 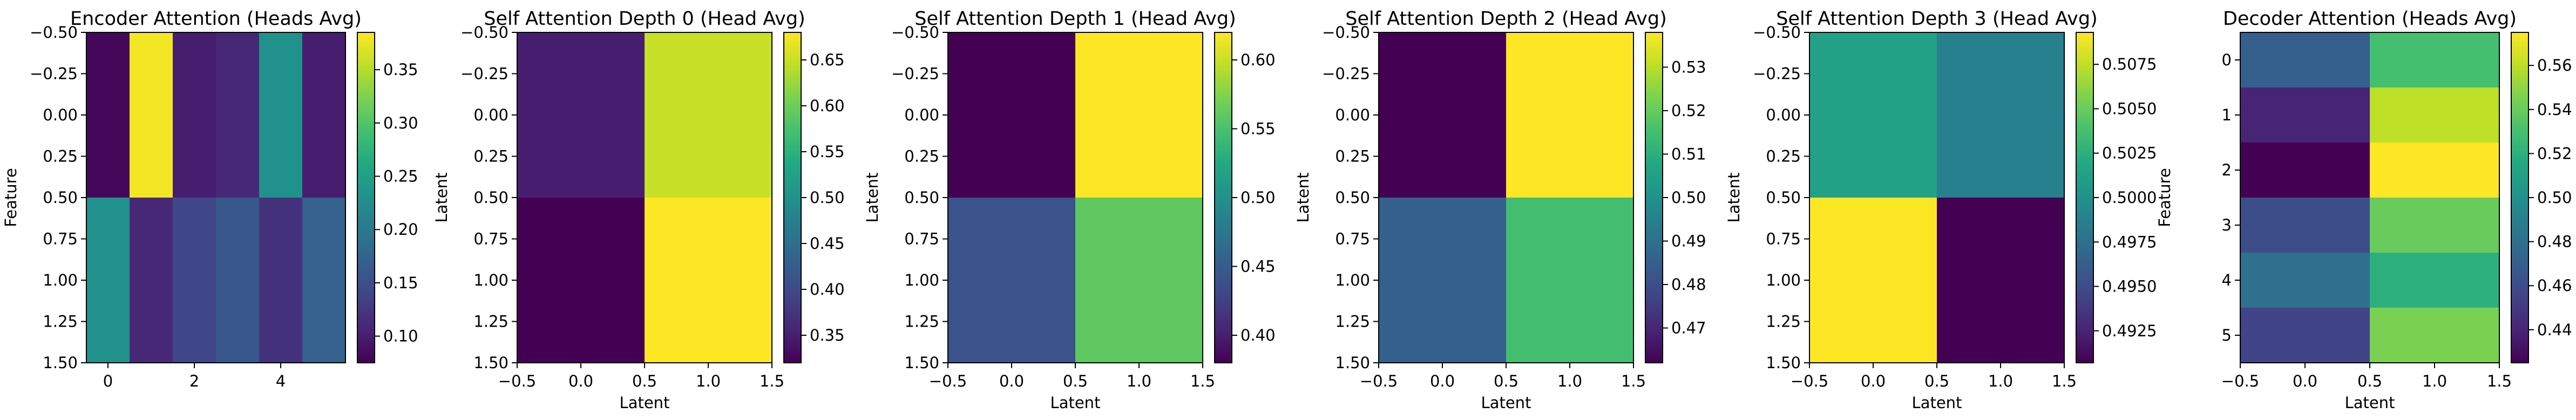 What do you see at coordinates (827, 60) in the screenshot?
I see `colorbar-tick-label: 0.65` at bounding box center [827, 60].